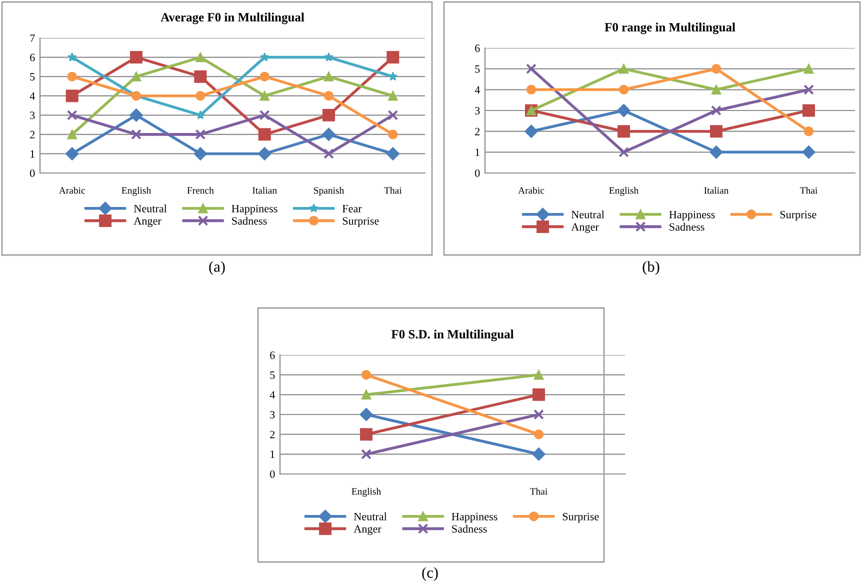 The height and width of the screenshot is (584, 863). What do you see at coordinates (670, 28) in the screenshot?
I see `chart-title: F0 range in Multilingual` at bounding box center [670, 28].